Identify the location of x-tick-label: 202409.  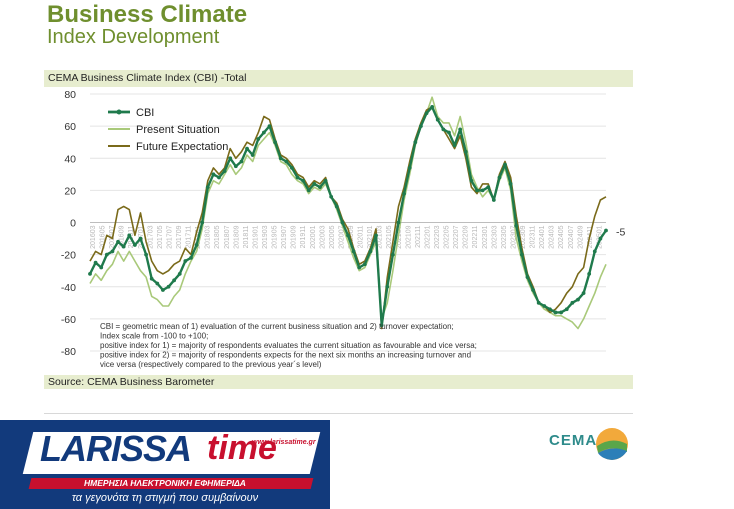
(580, 236).